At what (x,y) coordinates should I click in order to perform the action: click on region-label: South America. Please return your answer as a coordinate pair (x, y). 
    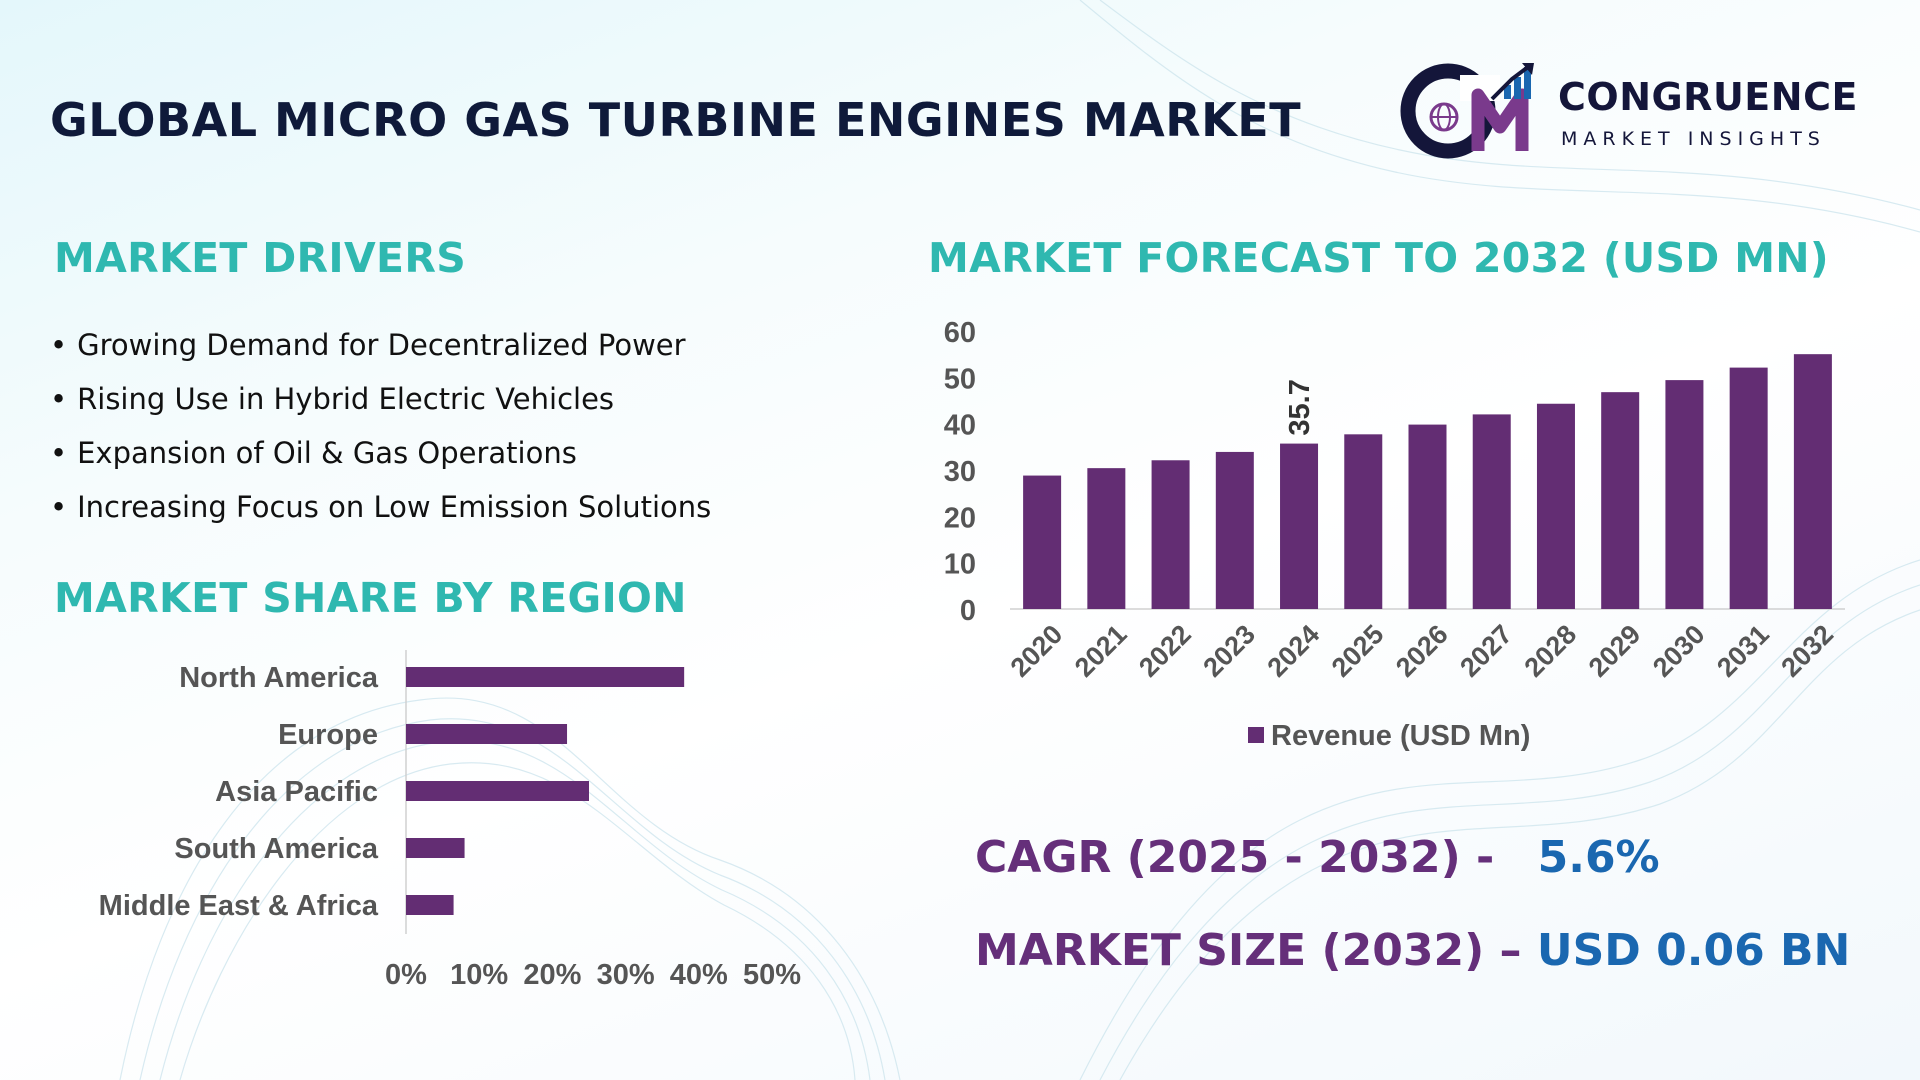
    Looking at the image, I should click on (276, 849).